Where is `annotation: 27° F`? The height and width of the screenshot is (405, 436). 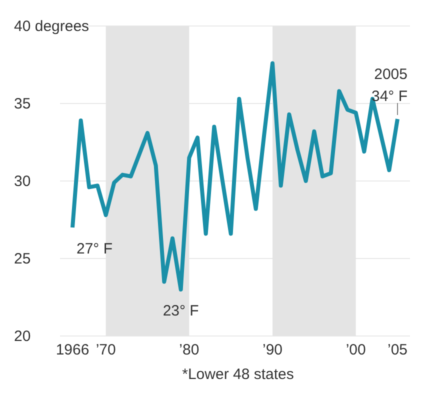 annotation: 27° F is located at coordinates (94, 249).